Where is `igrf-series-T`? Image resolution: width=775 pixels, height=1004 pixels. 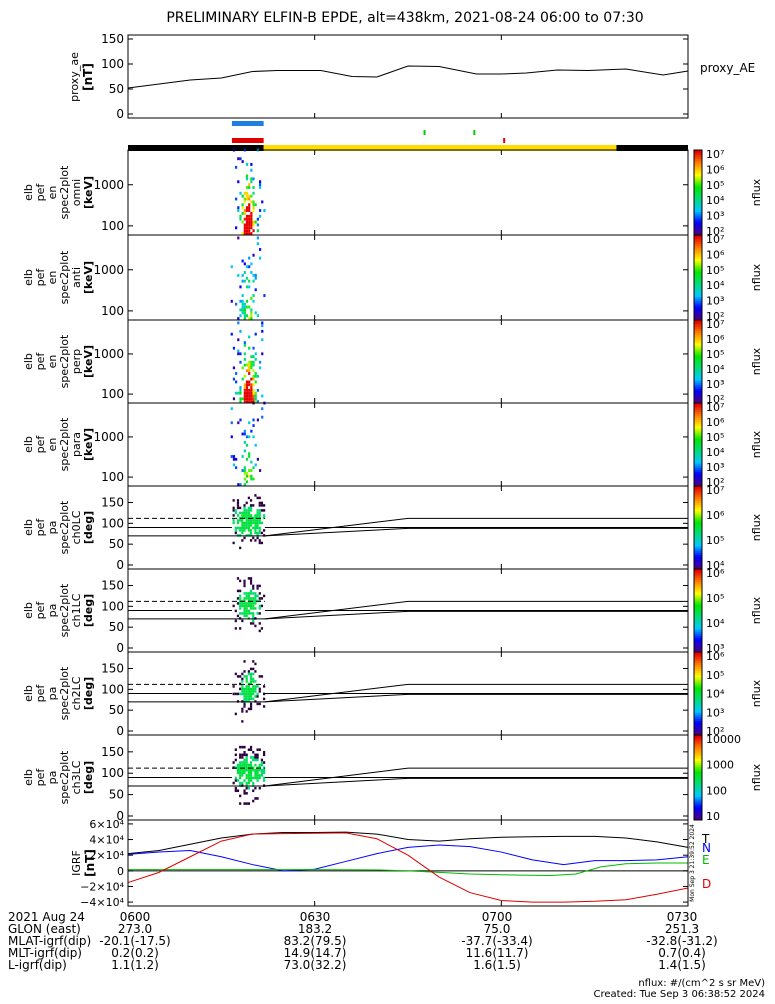 igrf-series-T is located at coordinates (408, 843).